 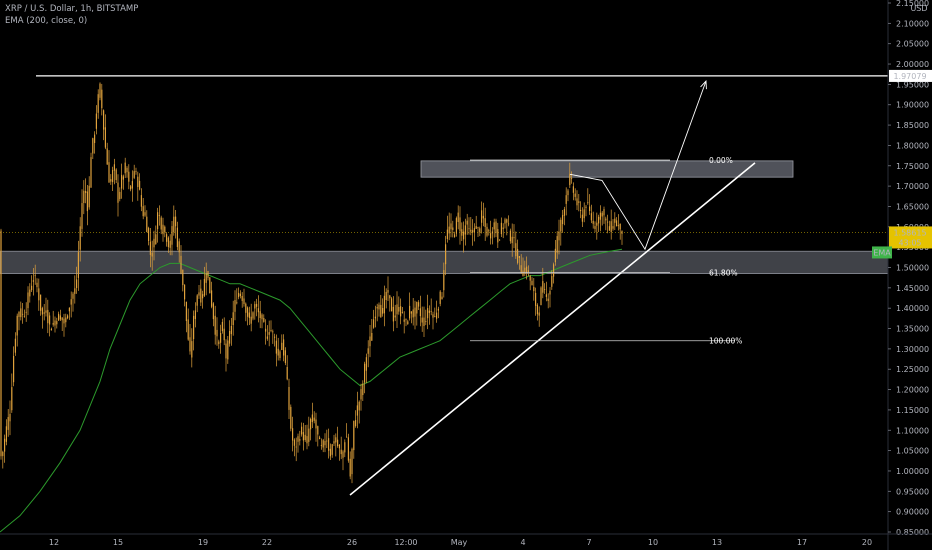 I want to click on y-tick-label: 1.15000, so click(x=912, y=410).